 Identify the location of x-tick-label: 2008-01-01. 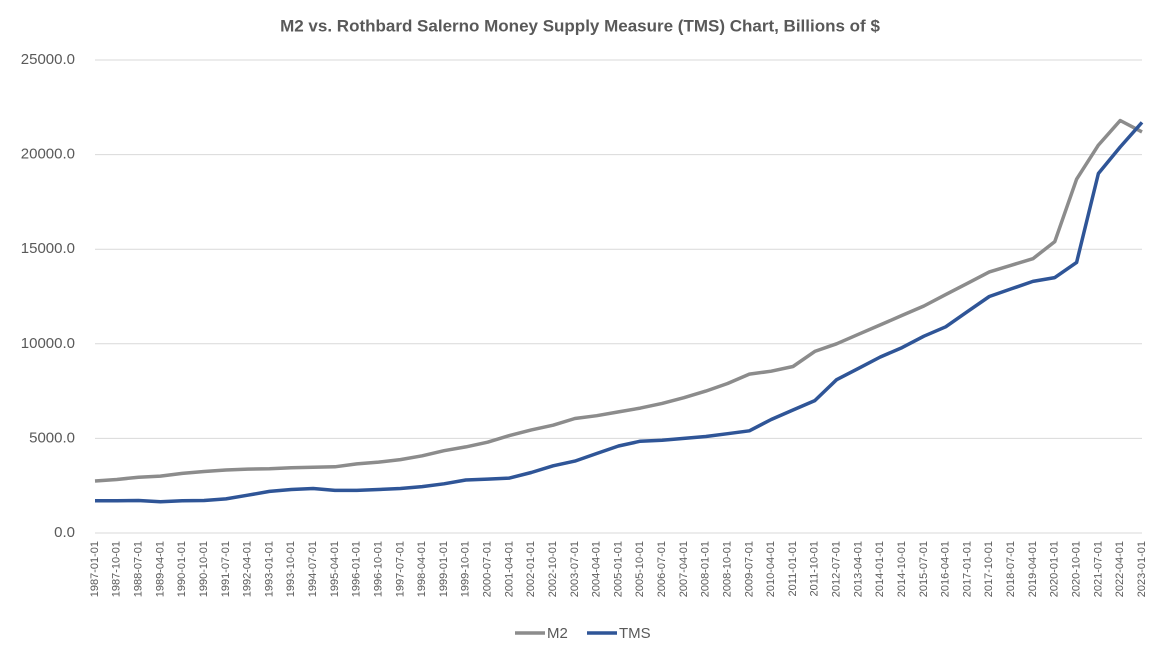
(706, 569).